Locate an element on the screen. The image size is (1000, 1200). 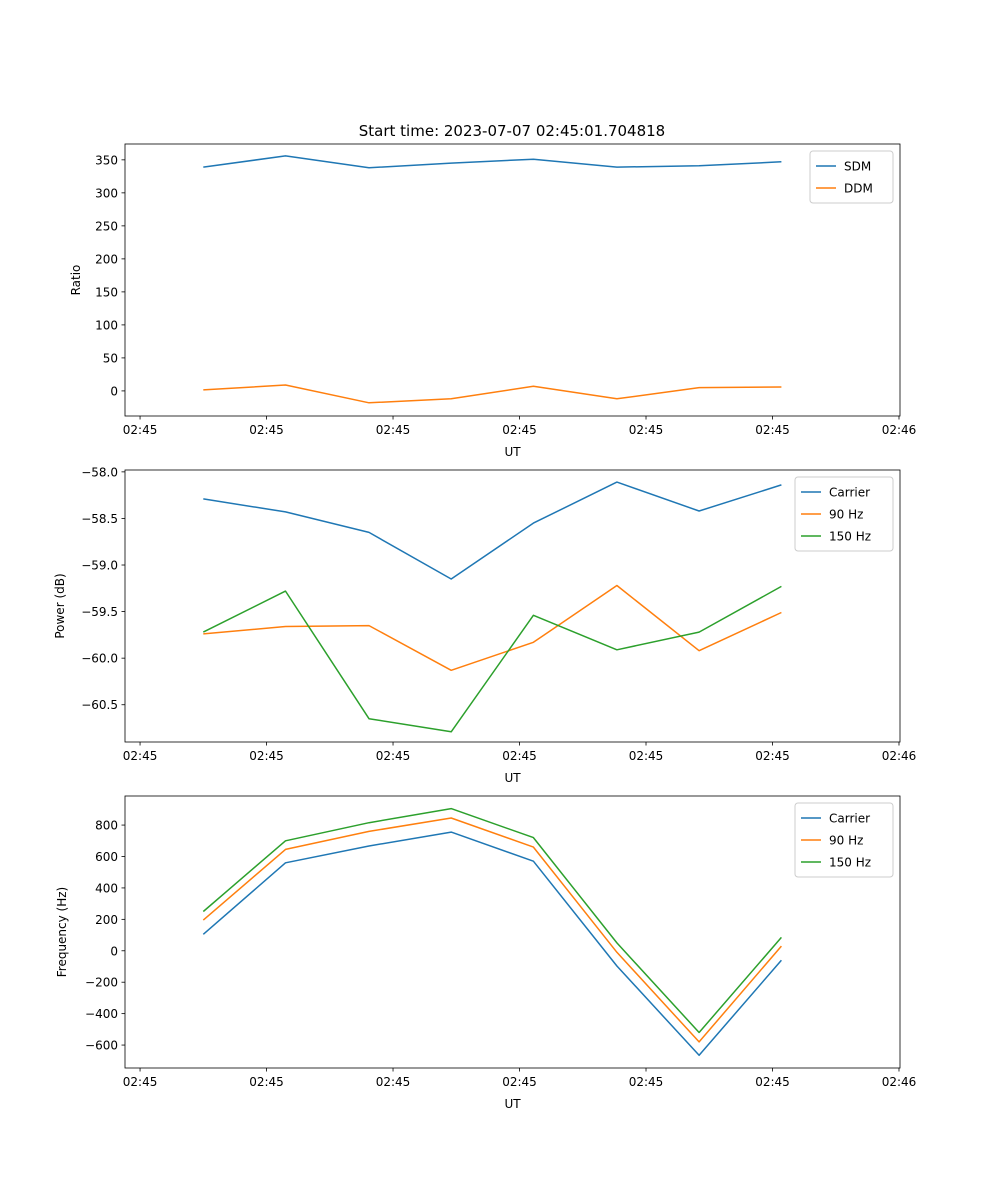
legend: SDM DDM is located at coordinates (851, 177).